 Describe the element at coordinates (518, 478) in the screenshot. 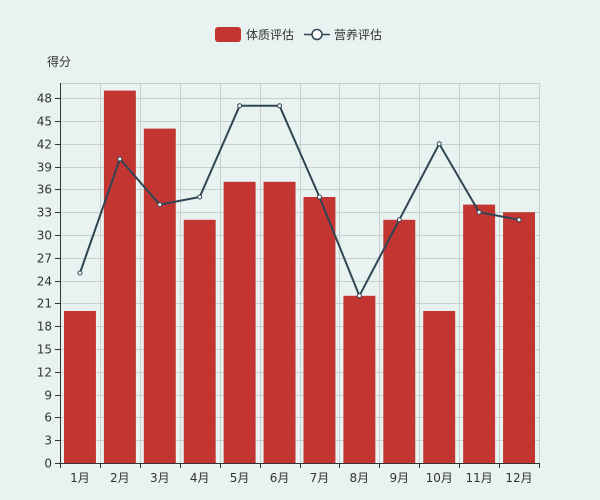

I see `x-tick-label: 12月` at that location.